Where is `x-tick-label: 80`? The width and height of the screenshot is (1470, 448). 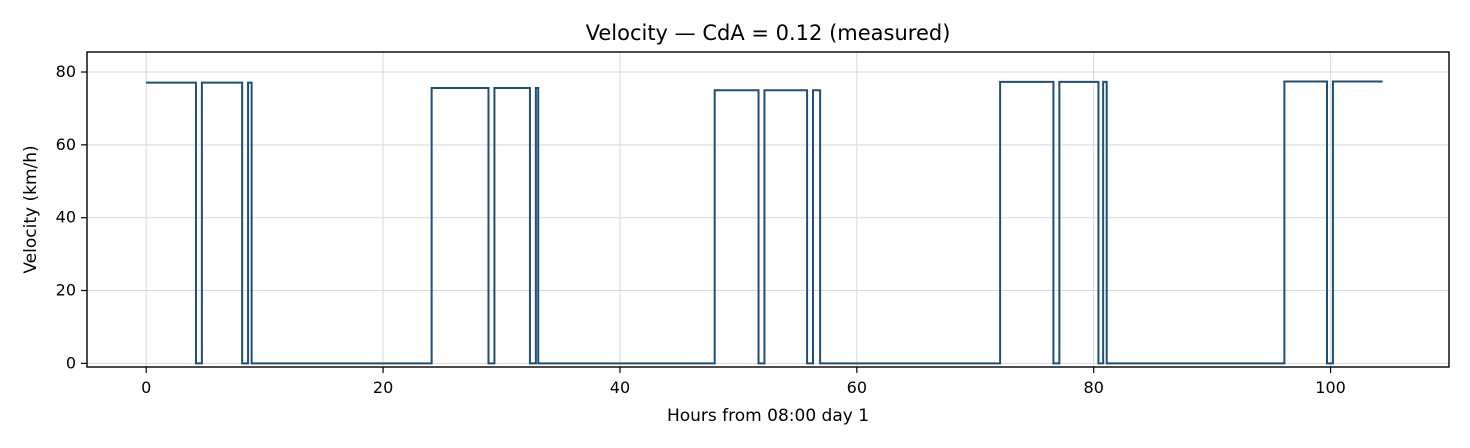
x-tick-label: 80 is located at coordinates (1094, 387).